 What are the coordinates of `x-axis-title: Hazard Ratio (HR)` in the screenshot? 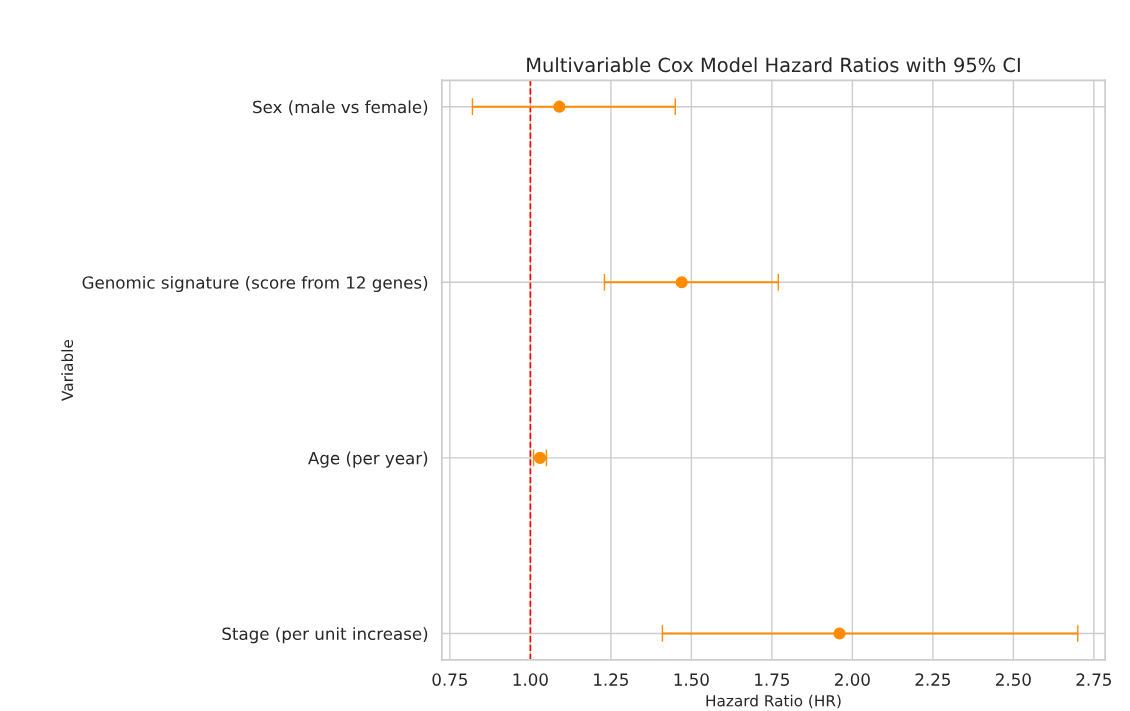 It's located at (773, 701).